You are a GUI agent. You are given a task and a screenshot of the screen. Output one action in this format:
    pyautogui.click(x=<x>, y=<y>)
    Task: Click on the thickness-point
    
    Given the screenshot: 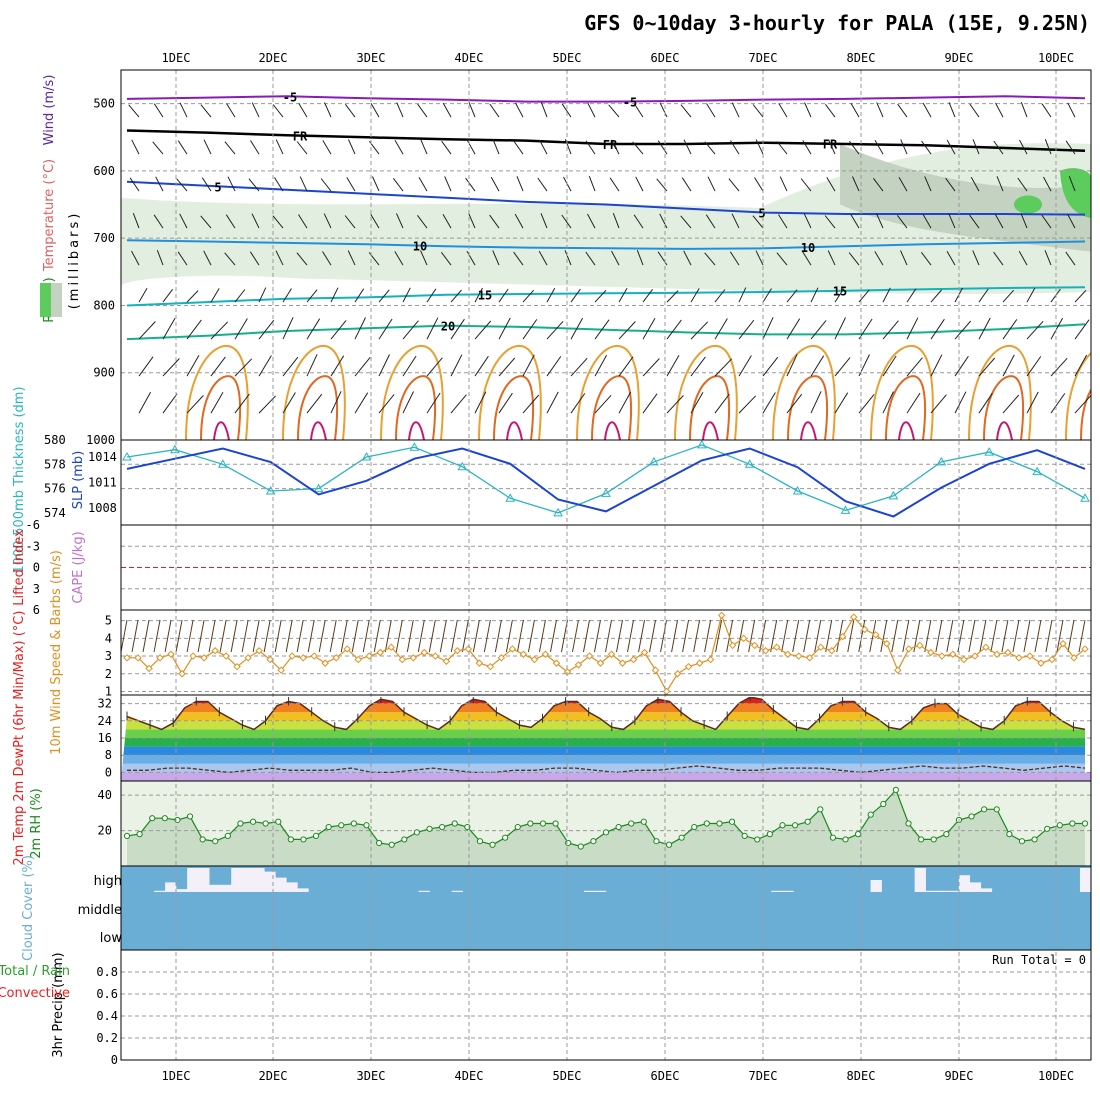 What is the action you would take?
    pyautogui.click(x=558, y=512)
    